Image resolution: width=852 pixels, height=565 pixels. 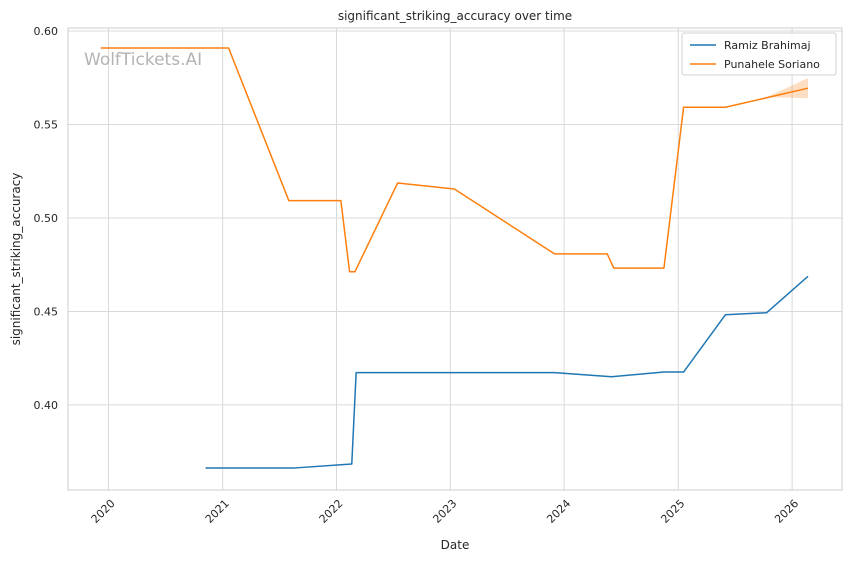 I want to click on y-tick-label-0.40: 0.40, so click(x=46, y=405).